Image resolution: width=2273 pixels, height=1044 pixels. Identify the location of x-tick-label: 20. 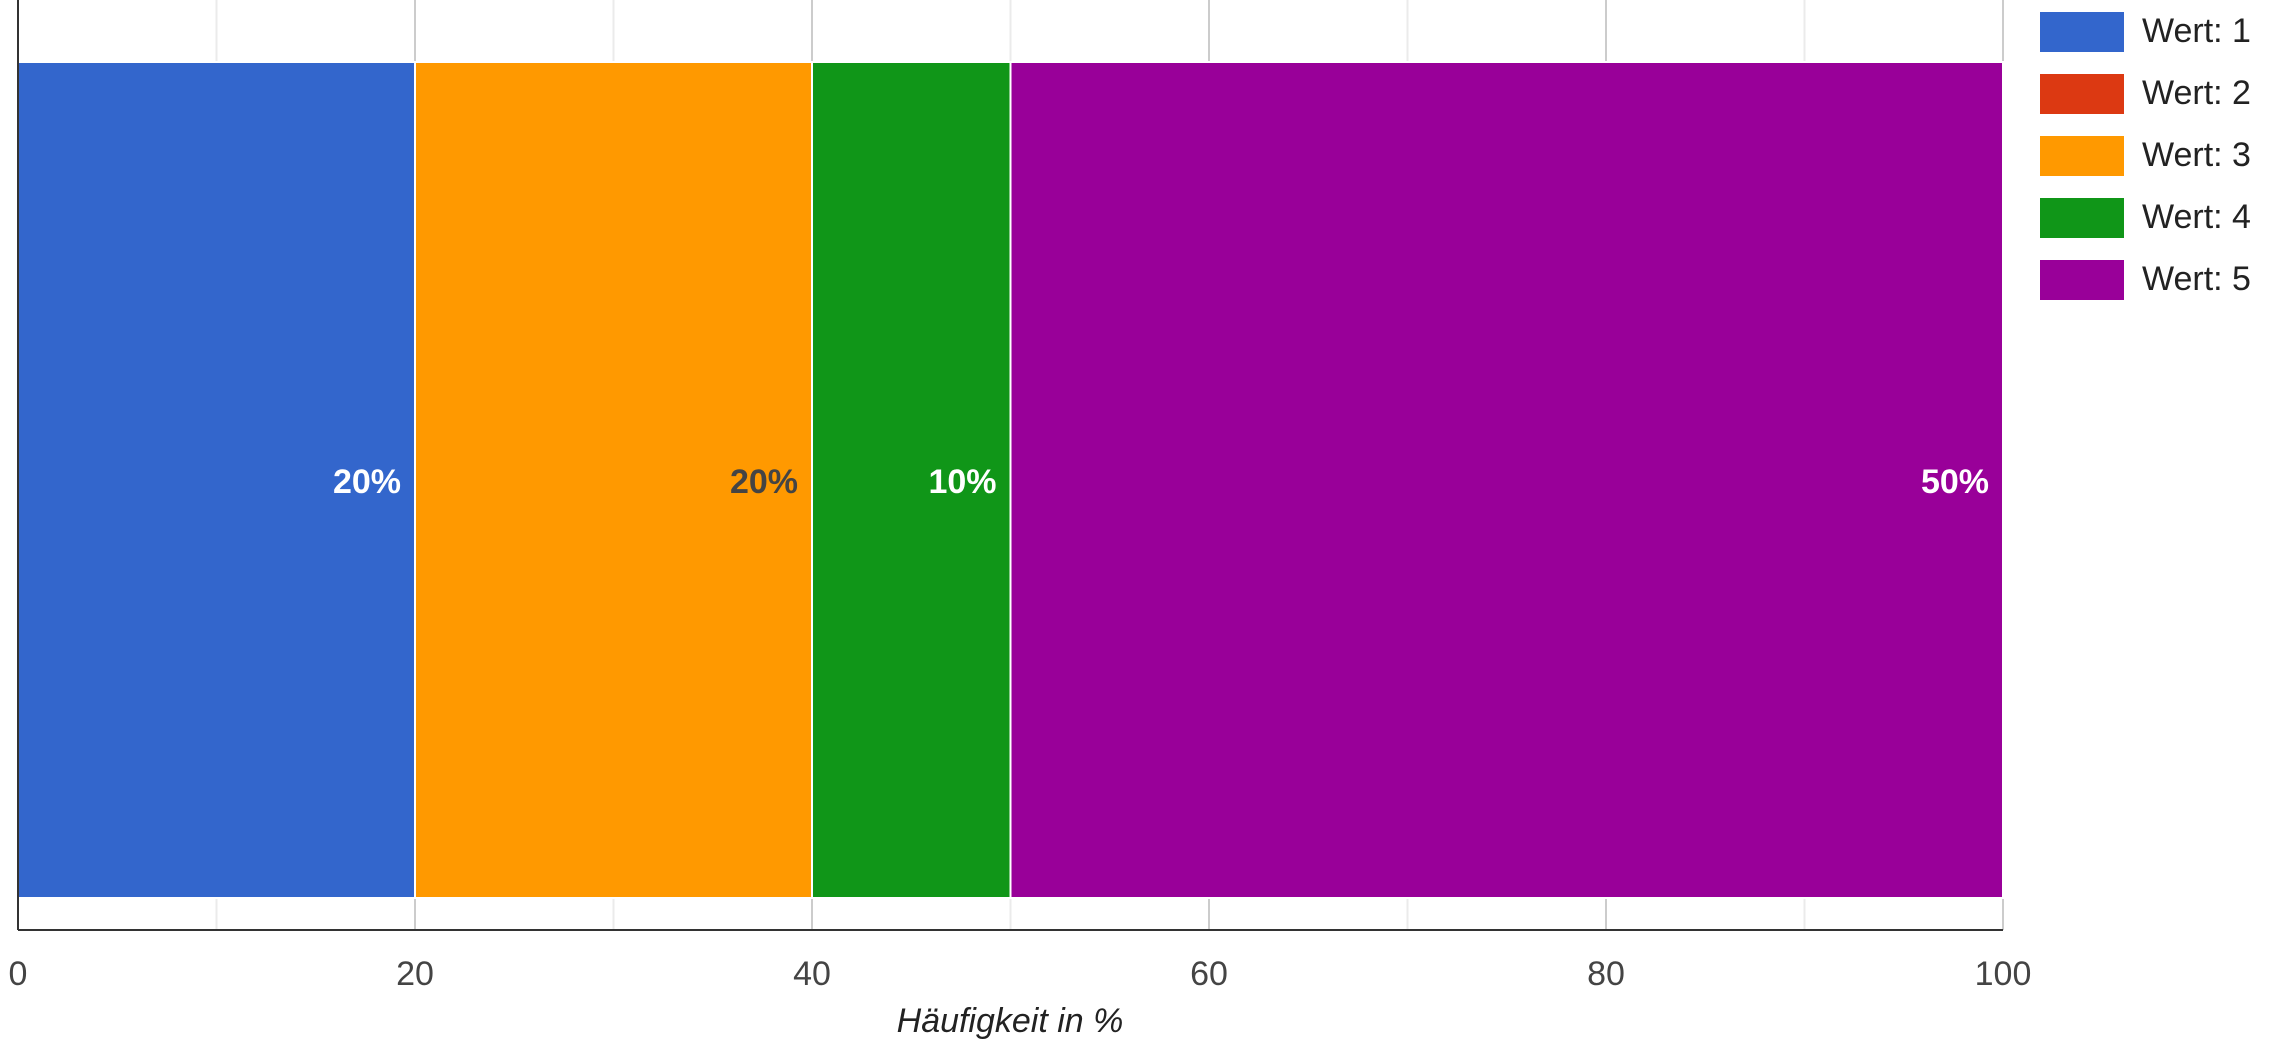
(415, 974).